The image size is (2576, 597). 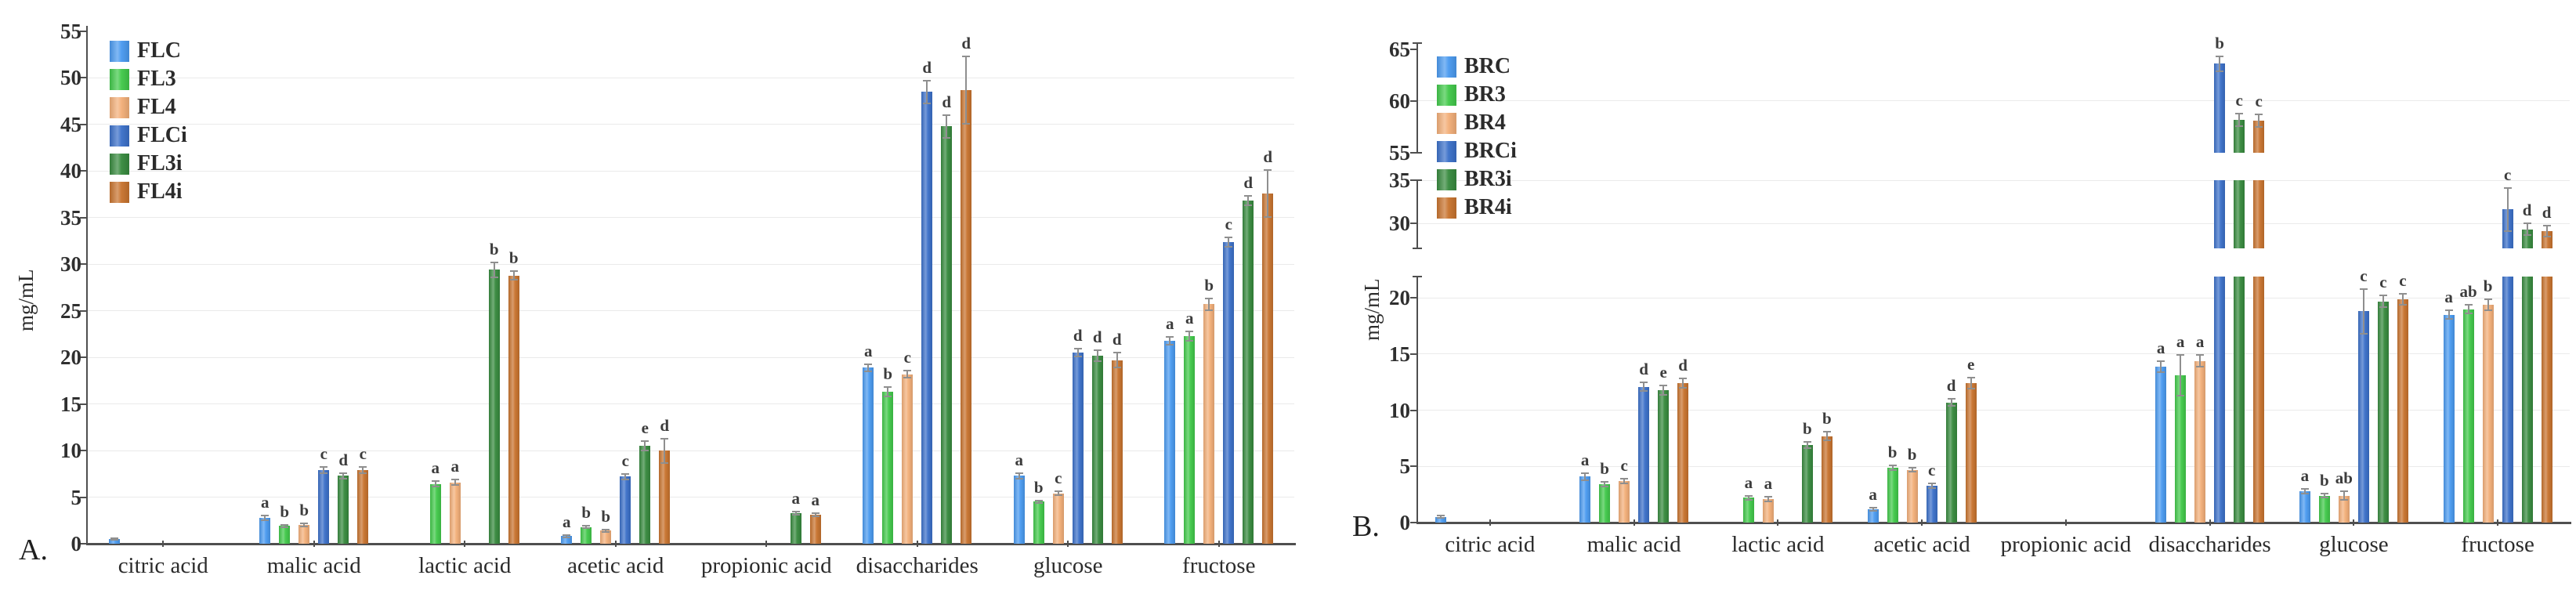 What do you see at coordinates (1488, 179) in the screenshot?
I see `legend-label: BR3i` at bounding box center [1488, 179].